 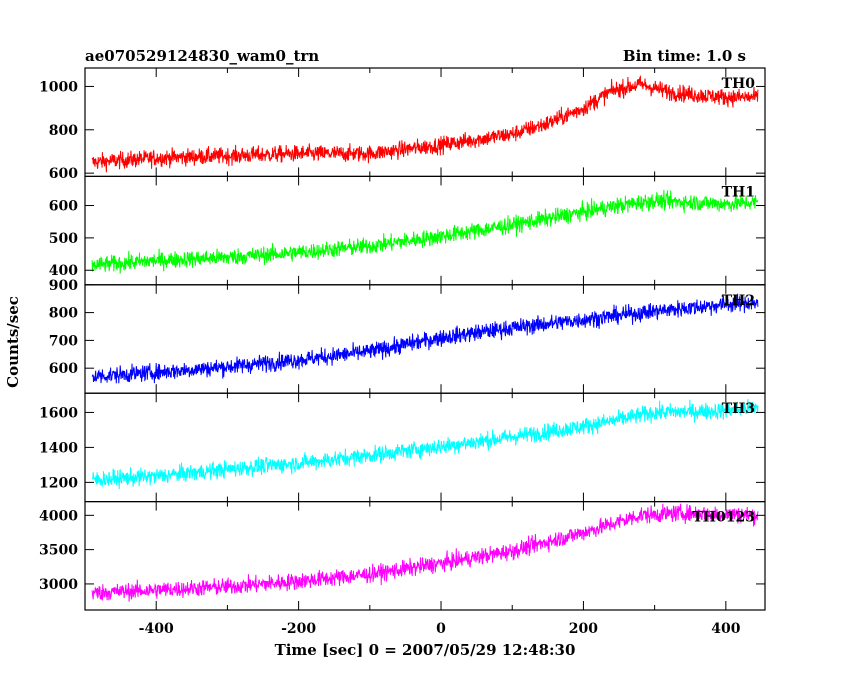 I want to click on series-line-th3, so click(x=425, y=444).